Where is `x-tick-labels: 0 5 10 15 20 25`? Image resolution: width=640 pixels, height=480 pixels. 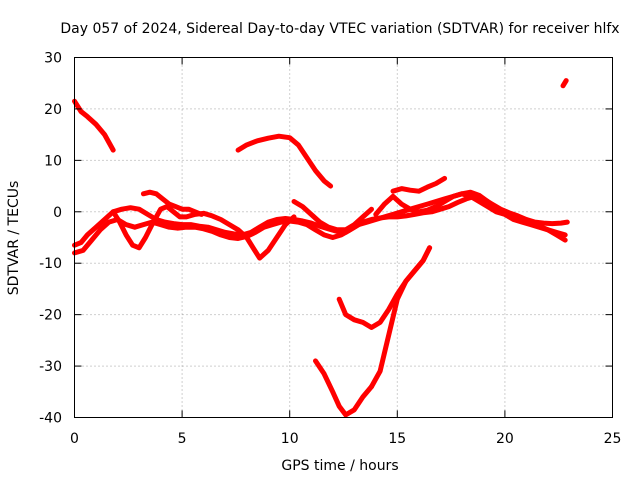
x-tick-labels: 0 5 10 15 20 25 is located at coordinates (345, 439).